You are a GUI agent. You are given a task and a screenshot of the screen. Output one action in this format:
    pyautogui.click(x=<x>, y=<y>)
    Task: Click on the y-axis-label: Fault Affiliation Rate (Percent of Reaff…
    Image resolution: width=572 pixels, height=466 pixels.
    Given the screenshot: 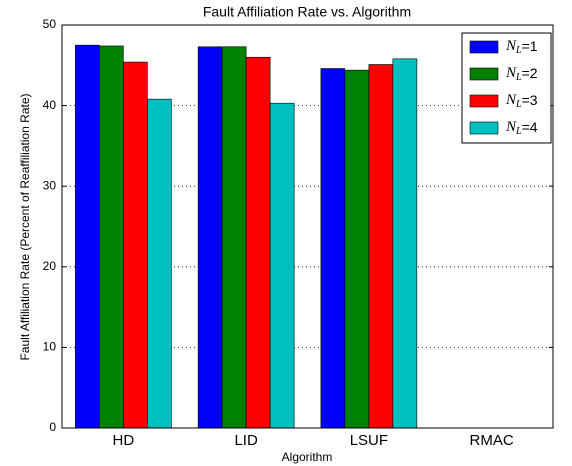 What is the action you would take?
    pyautogui.click(x=25, y=226)
    